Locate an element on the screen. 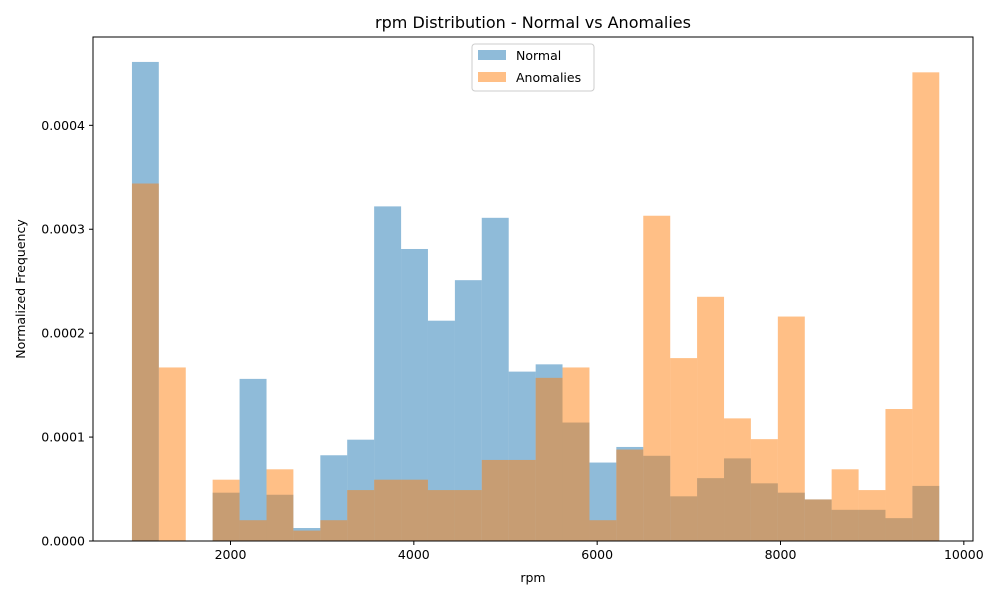 This screenshot has height=600, width=1000. y-axis-label: Normalized Frequency is located at coordinates (20, 289).